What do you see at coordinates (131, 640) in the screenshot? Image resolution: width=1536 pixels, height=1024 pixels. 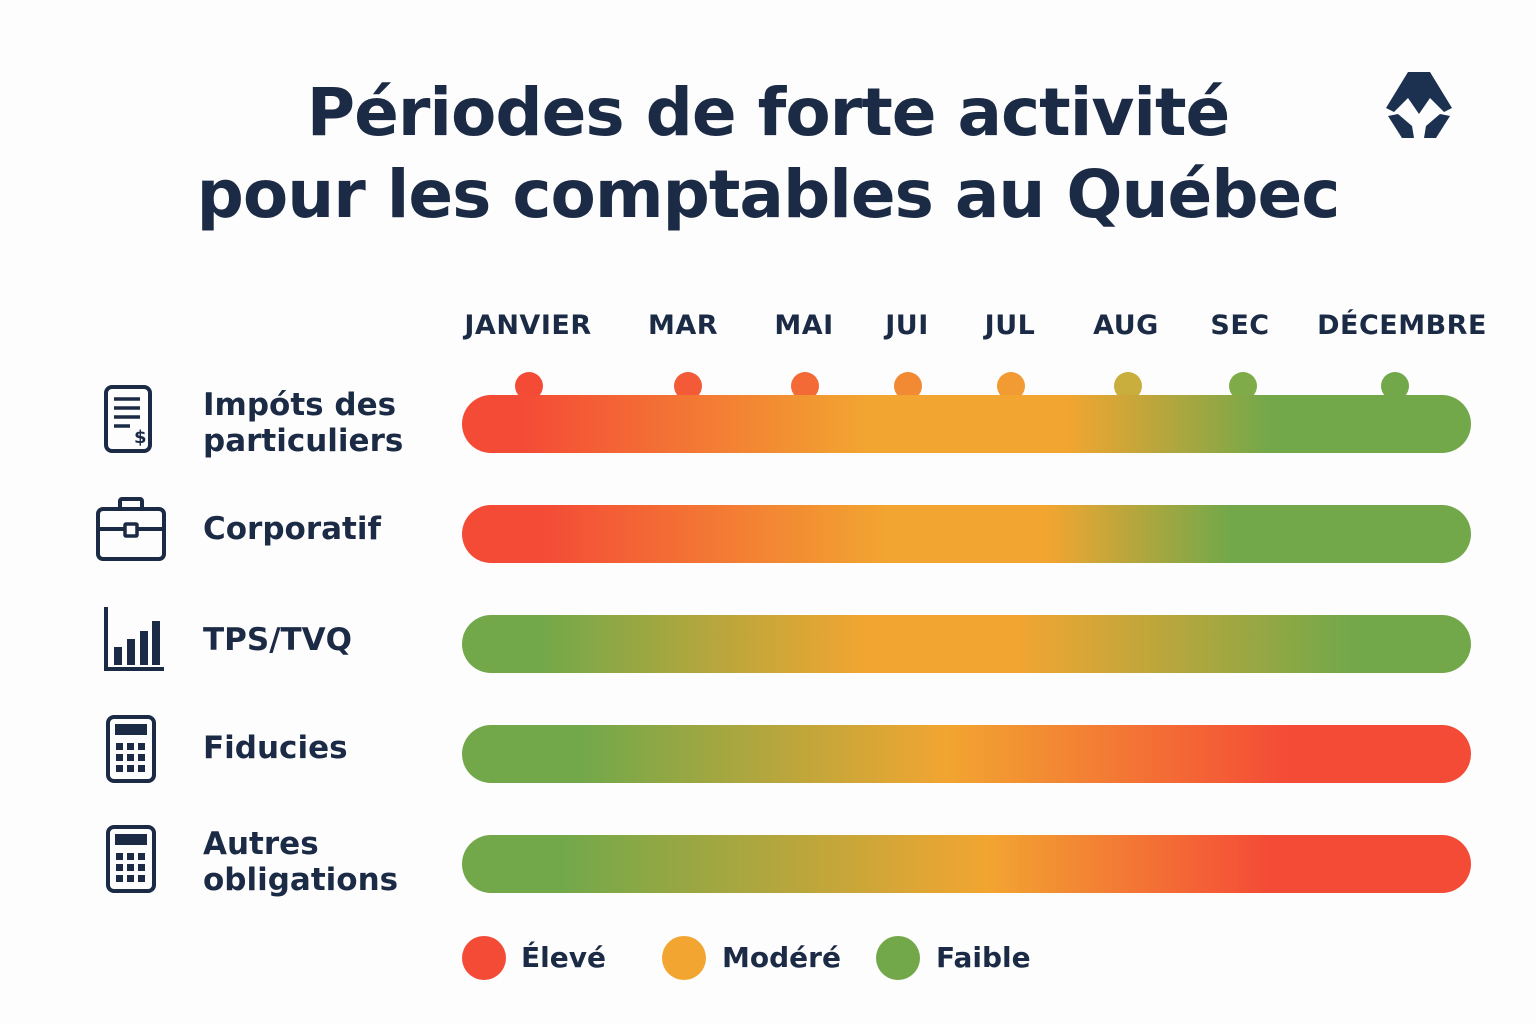 I see `bar-chart-icon` at bounding box center [131, 640].